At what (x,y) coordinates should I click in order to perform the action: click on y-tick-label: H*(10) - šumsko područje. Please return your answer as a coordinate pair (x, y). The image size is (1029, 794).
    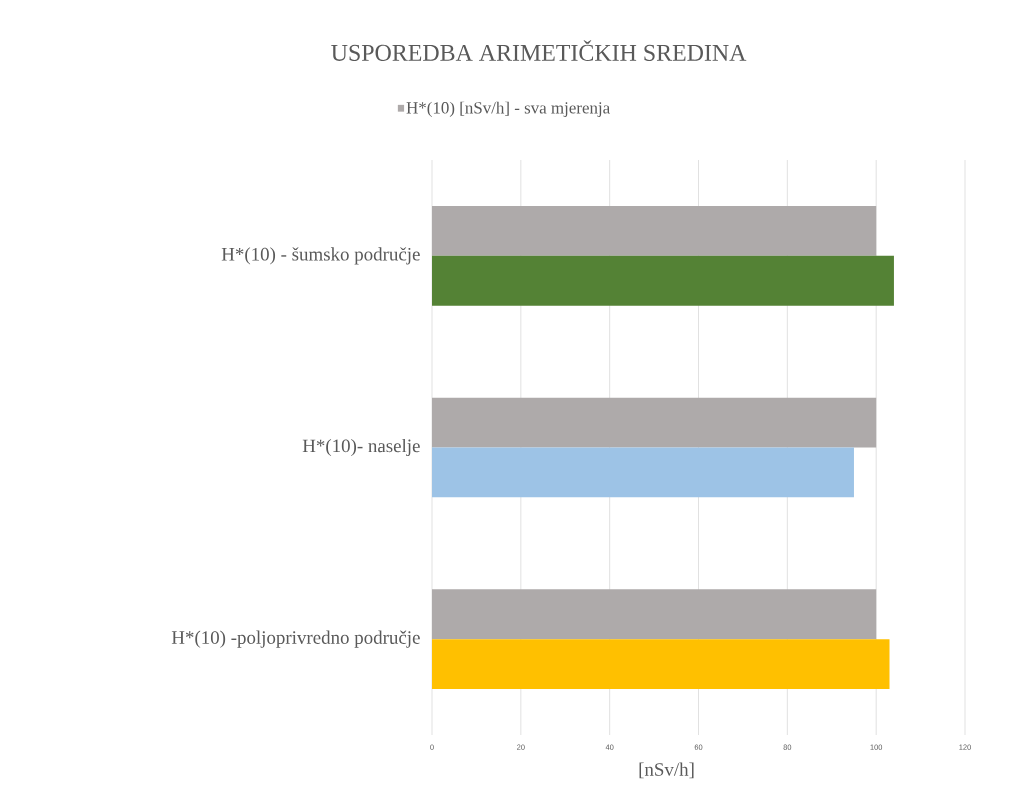
    Looking at the image, I should click on (320, 256).